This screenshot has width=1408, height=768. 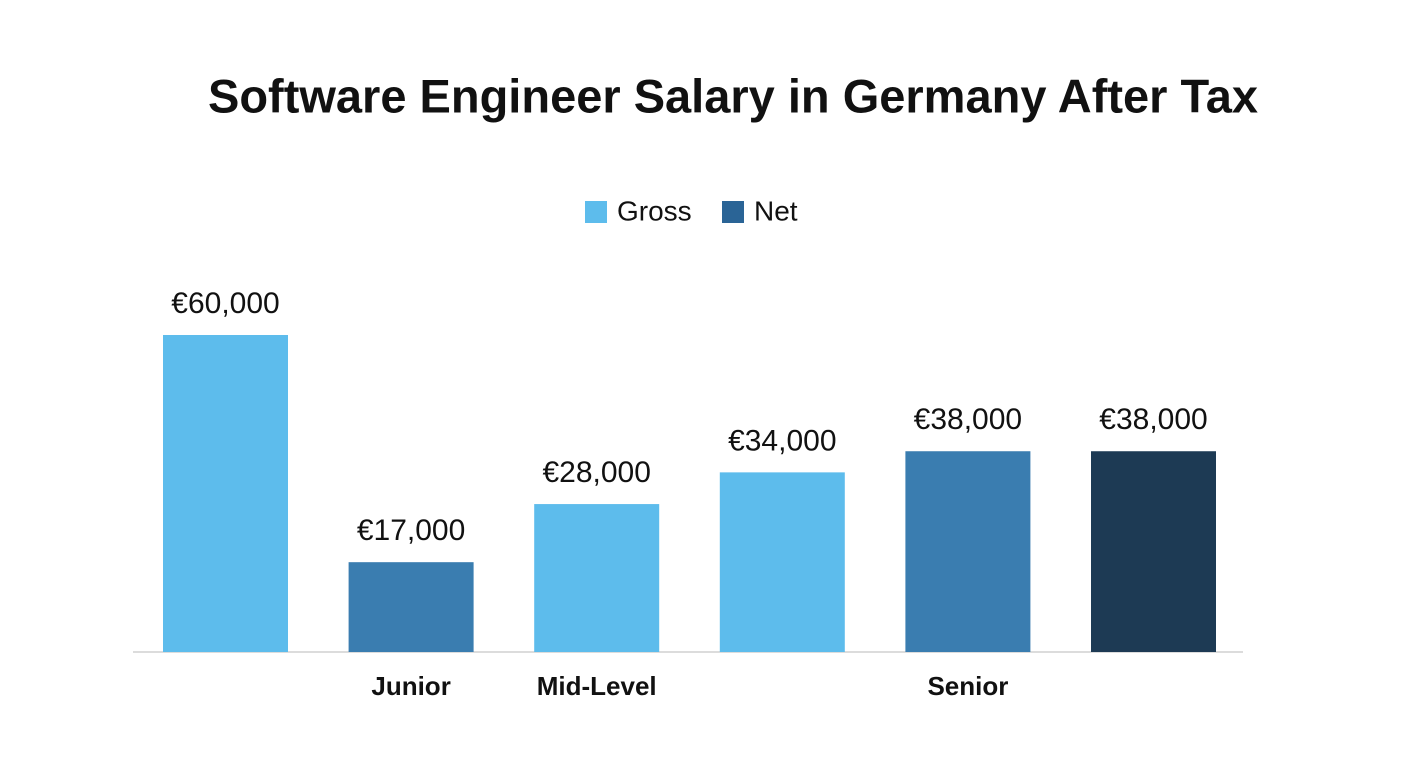 I want to click on value-label: €34,000, so click(x=782, y=440).